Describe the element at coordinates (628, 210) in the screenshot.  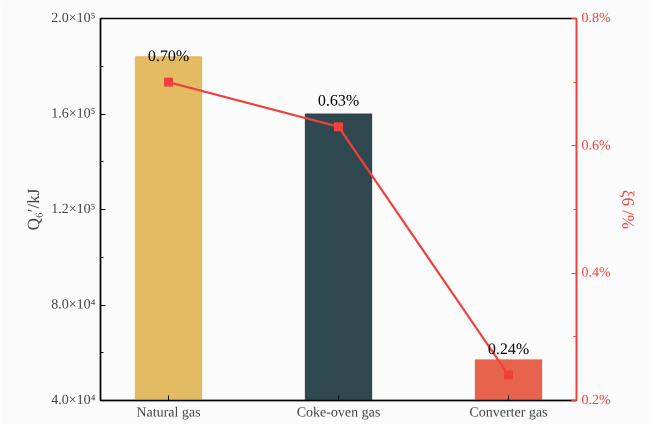
I see `y2-axis-title: ξ6 /%` at that location.